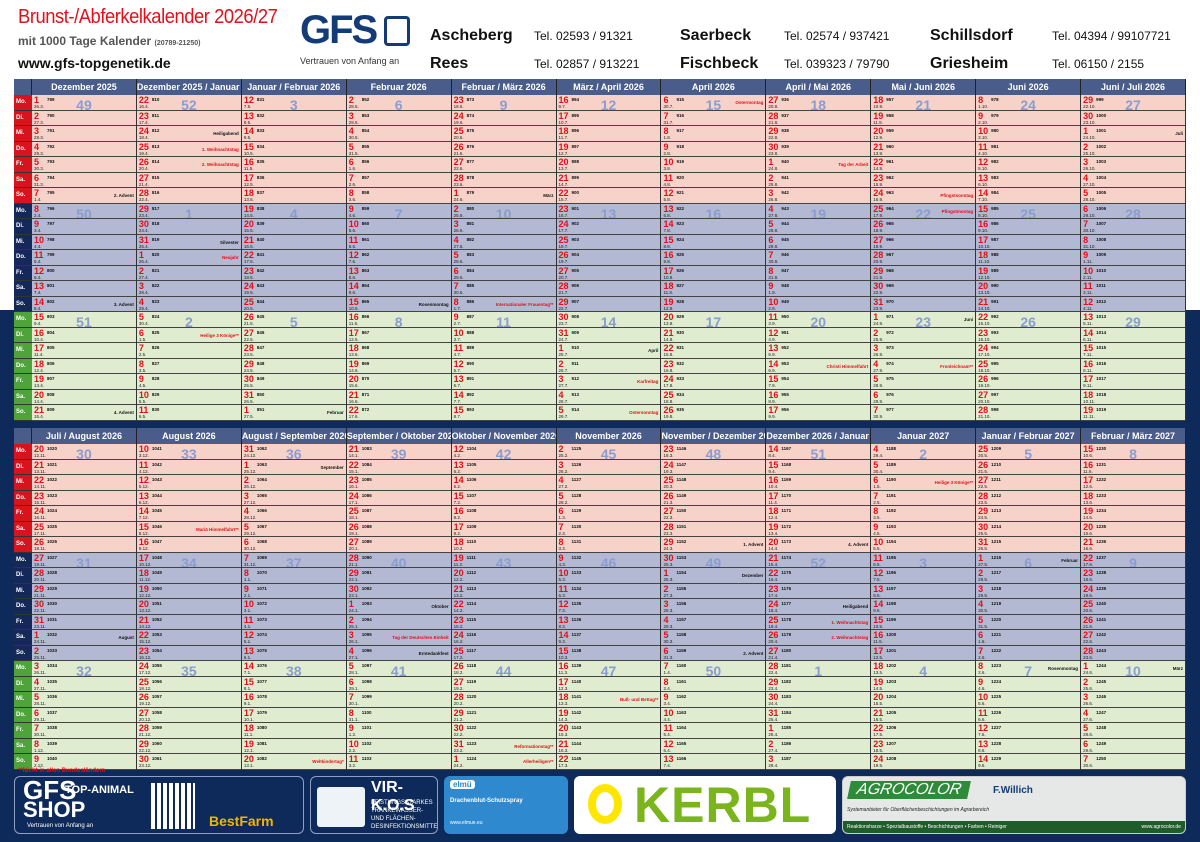  Describe the element at coordinates (1133, 149) in the screenshot. I see `day-cell: 2 1002 25.10.` at that location.